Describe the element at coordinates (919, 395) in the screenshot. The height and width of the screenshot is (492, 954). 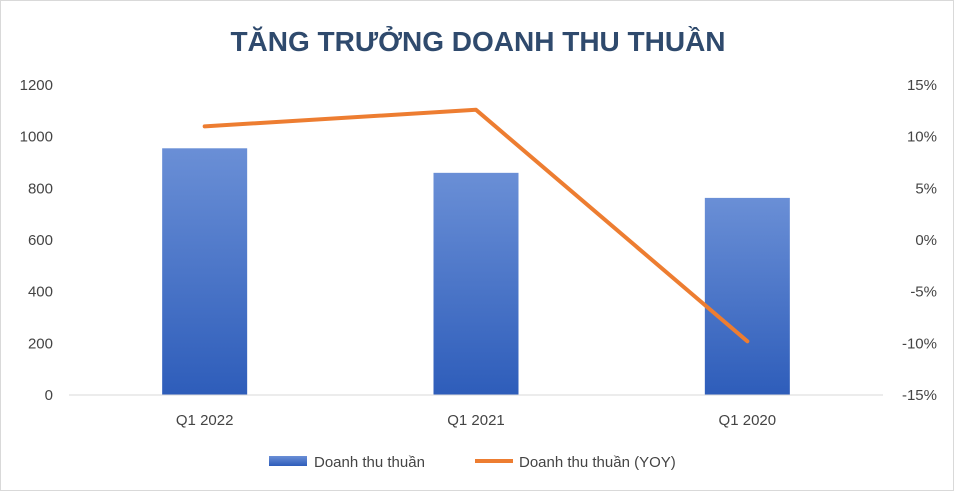
I see `right-tick-label: -15%` at that location.